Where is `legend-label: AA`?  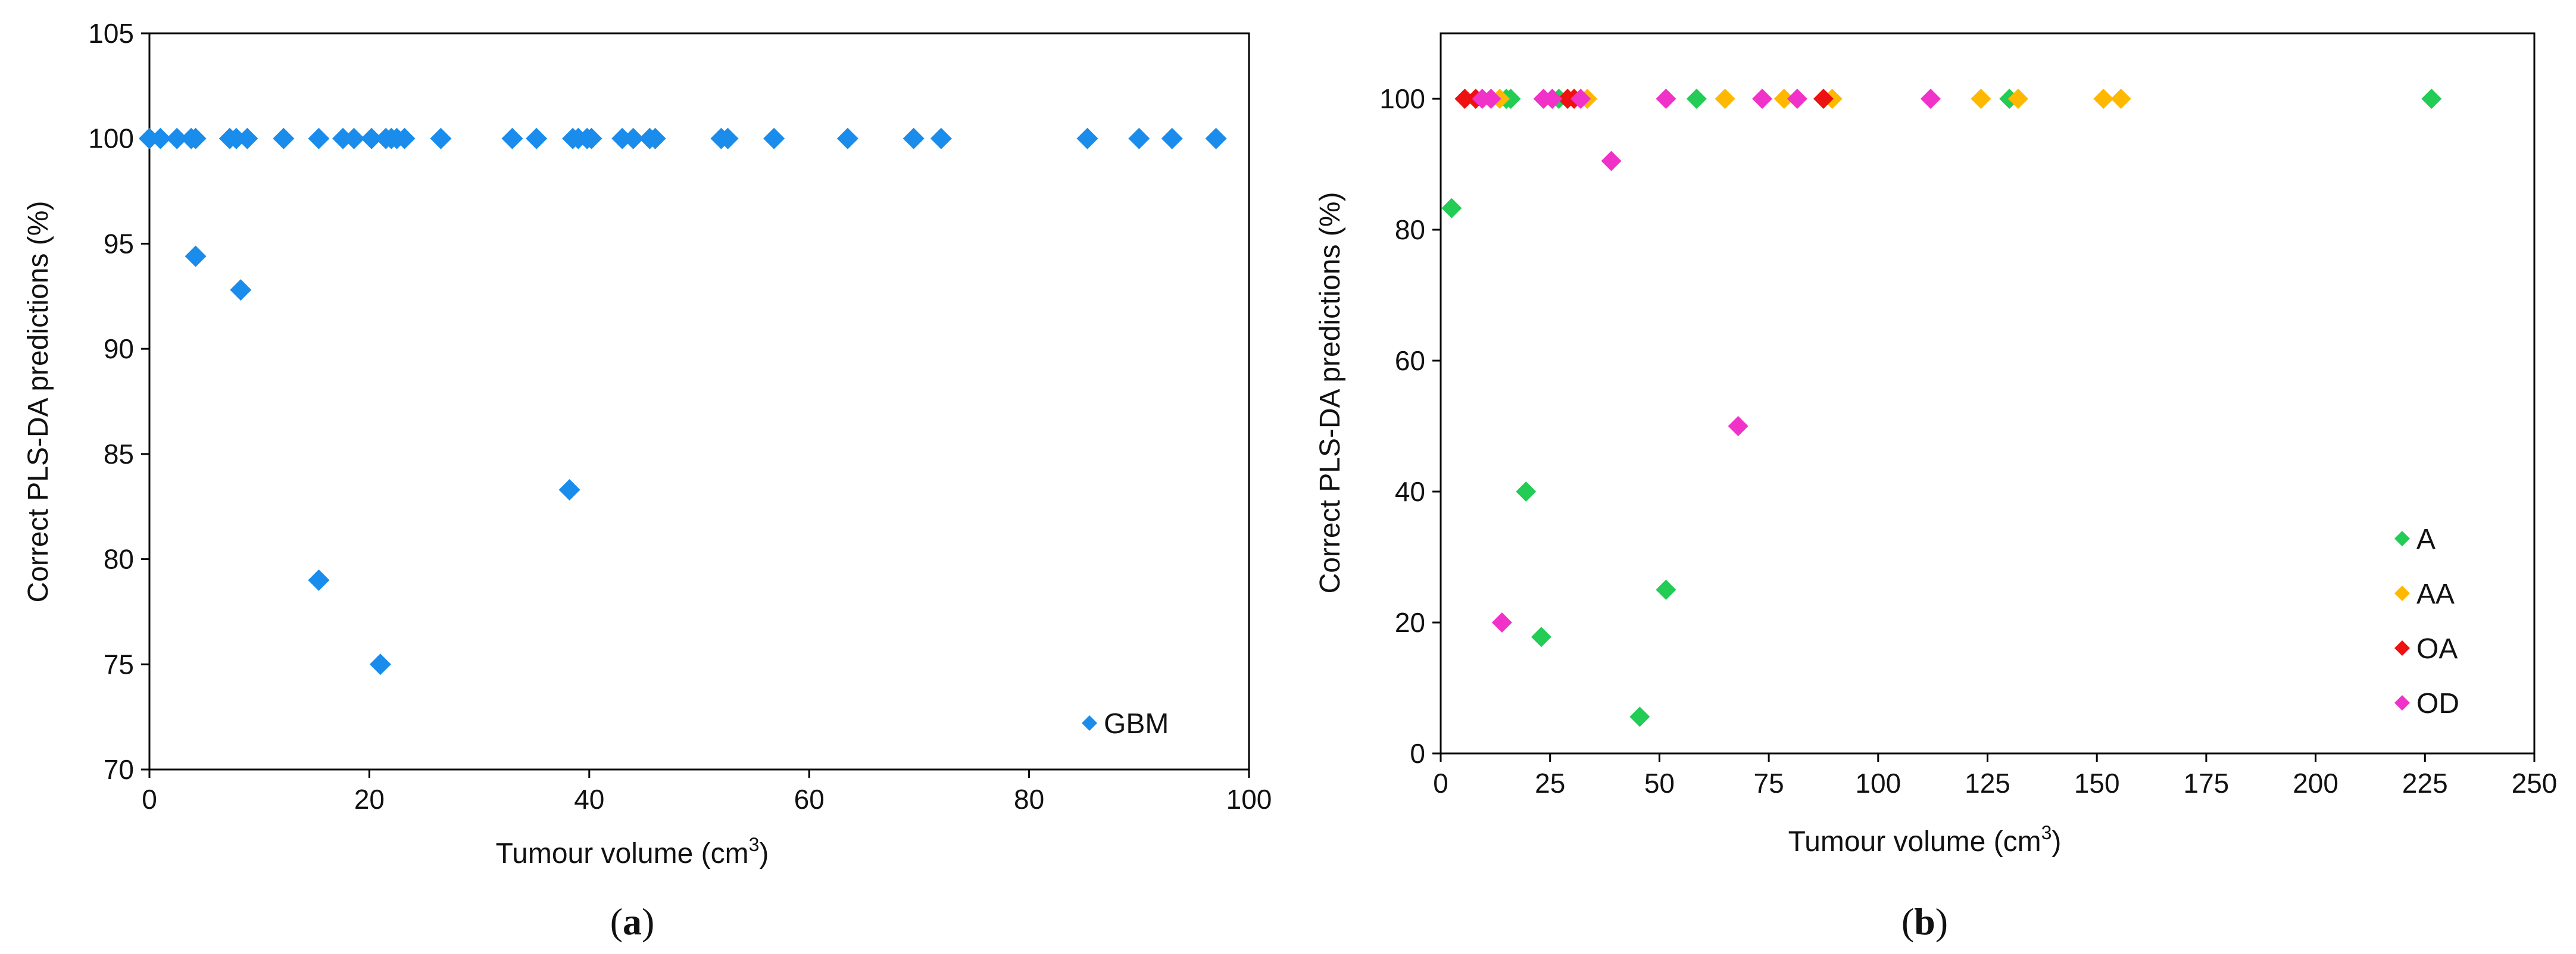 legend-label: AA is located at coordinates (2435, 594).